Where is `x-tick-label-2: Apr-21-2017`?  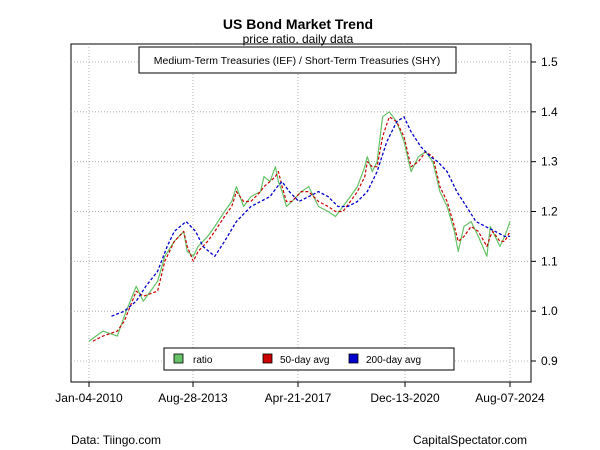
x-tick-label-2: Apr-21-2017 is located at coordinates (298, 398).